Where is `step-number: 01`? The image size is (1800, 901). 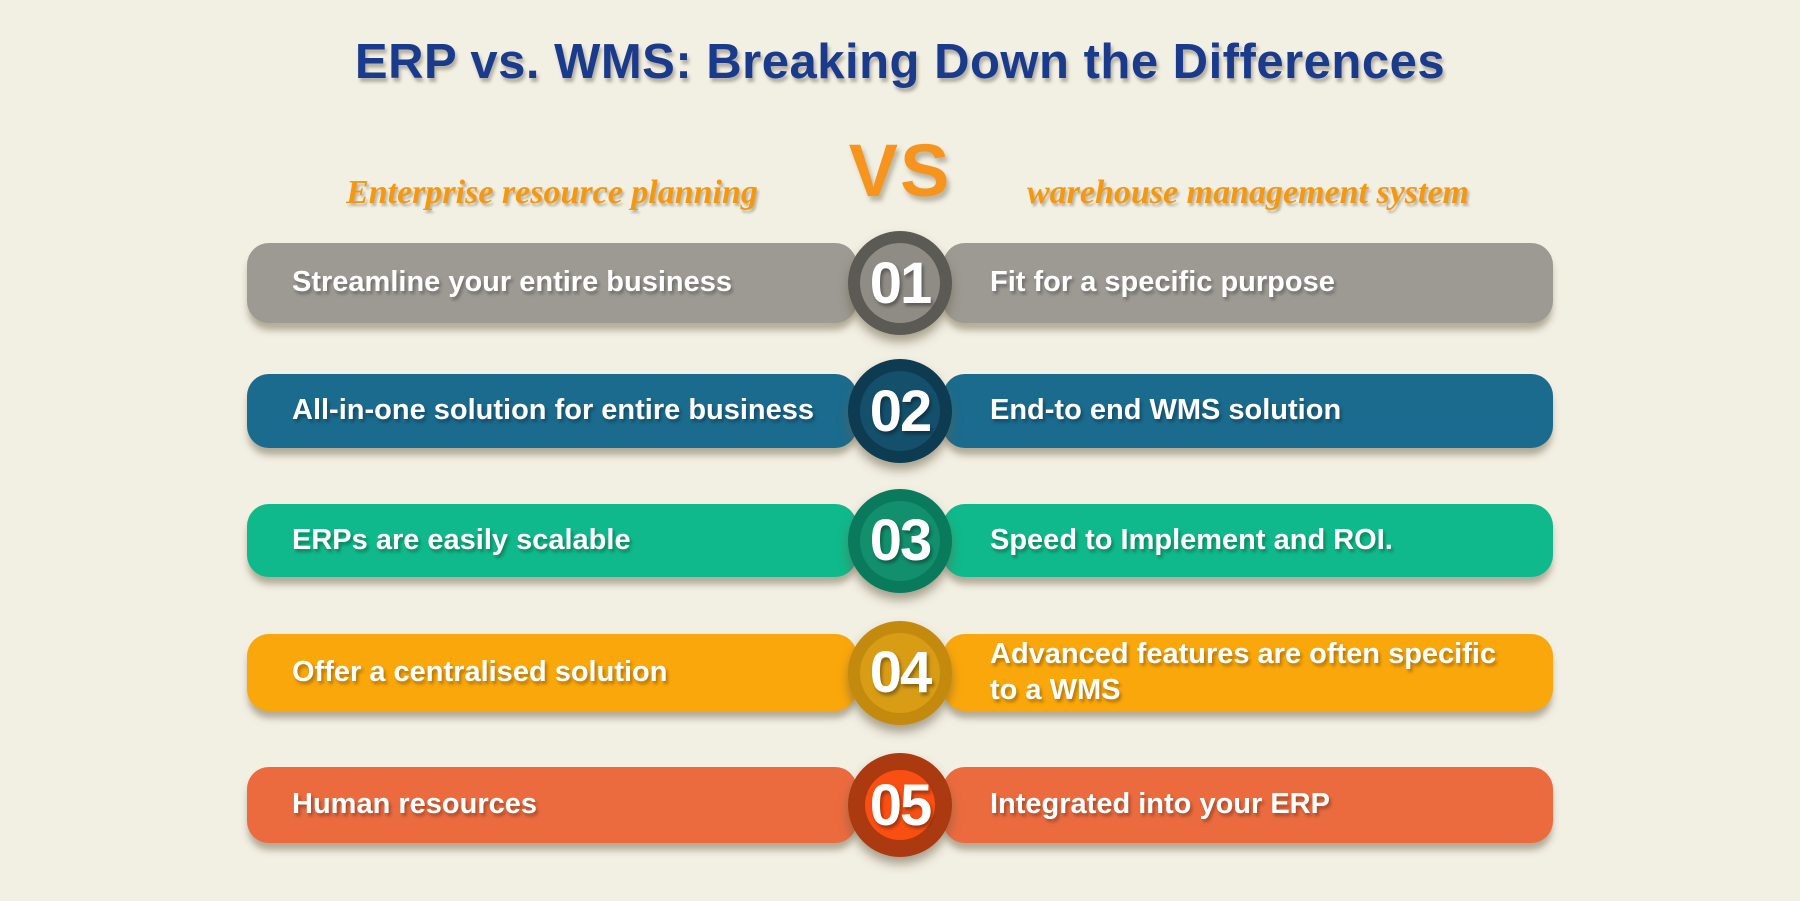 step-number: 01 is located at coordinates (900, 283).